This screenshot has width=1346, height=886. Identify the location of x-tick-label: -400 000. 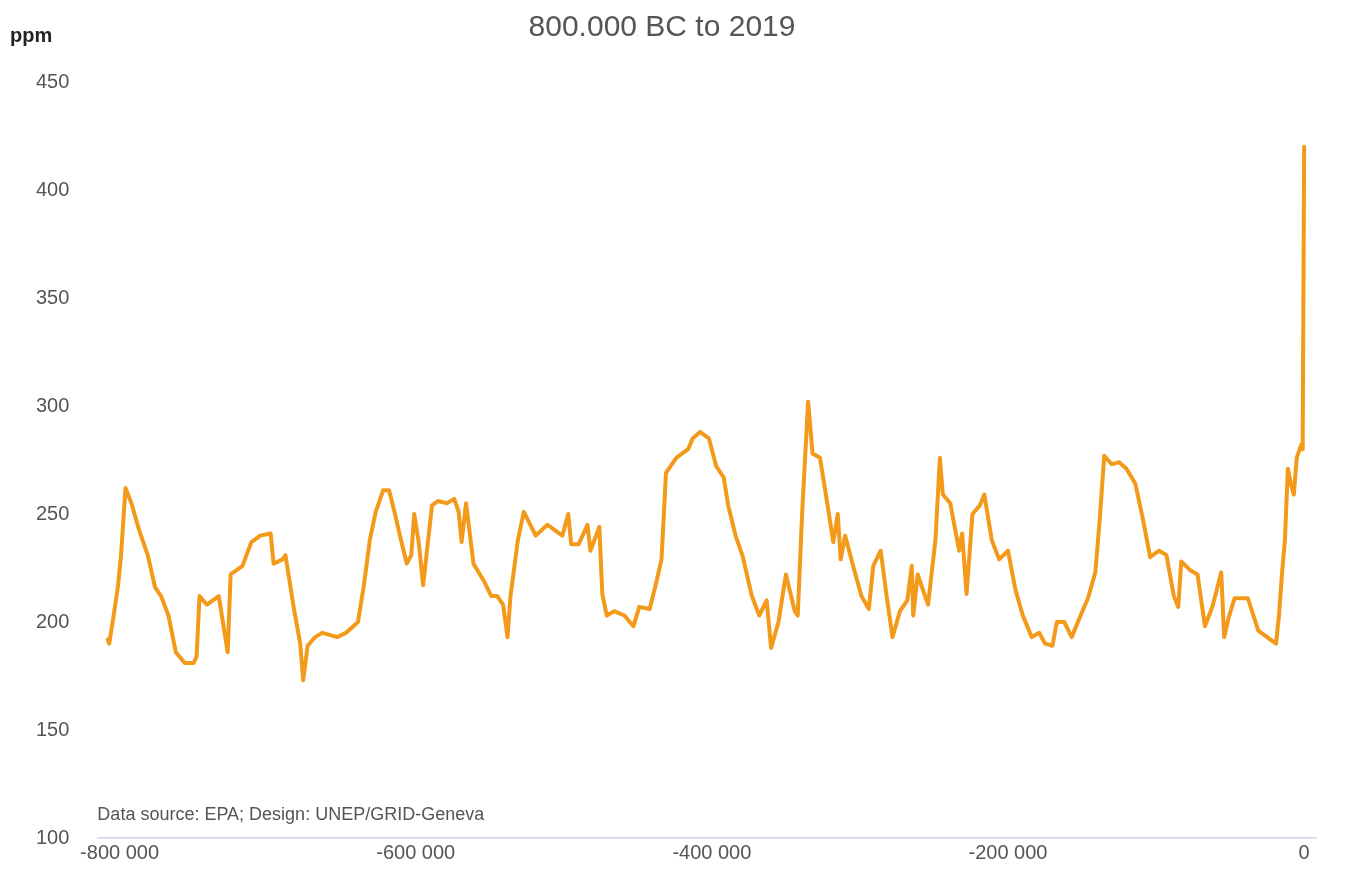
(712, 851).